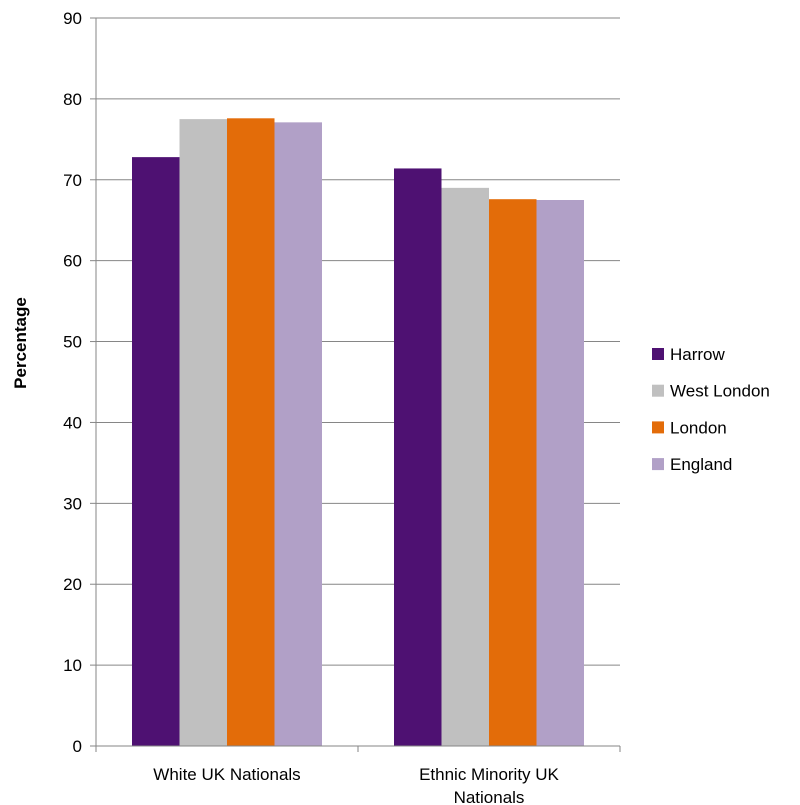  I want to click on y-tick-label: 10, so click(72, 665).